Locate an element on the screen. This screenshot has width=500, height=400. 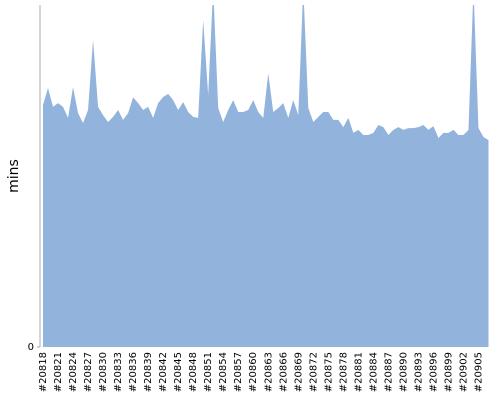
x-tick-label: #20902 is located at coordinates (463, 372).